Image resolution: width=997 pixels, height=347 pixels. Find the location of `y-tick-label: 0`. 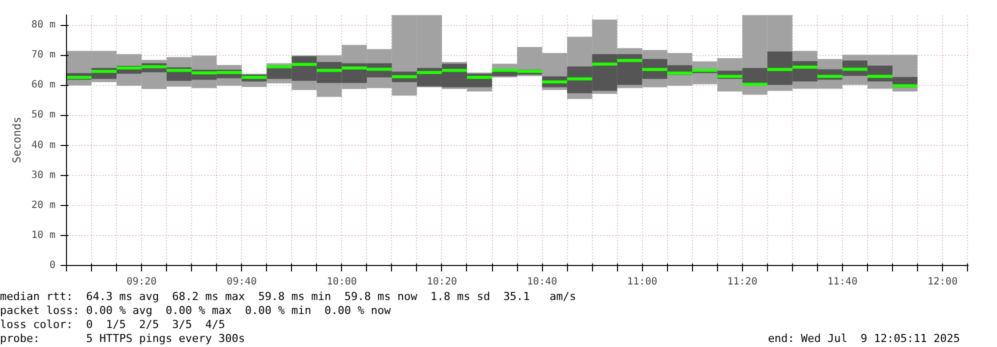

y-tick-label: 0 is located at coordinates (52, 265).